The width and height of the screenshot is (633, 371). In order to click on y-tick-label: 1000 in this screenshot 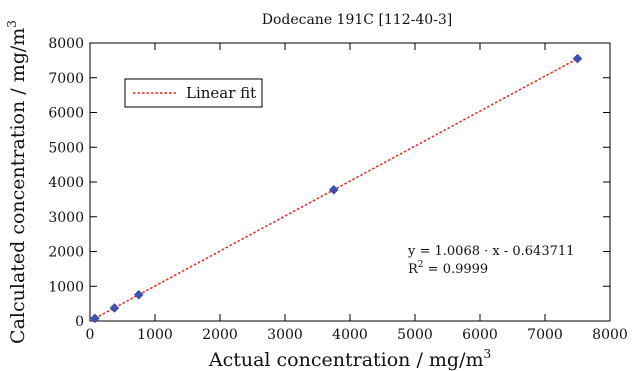, I will do `click(66, 287)`.